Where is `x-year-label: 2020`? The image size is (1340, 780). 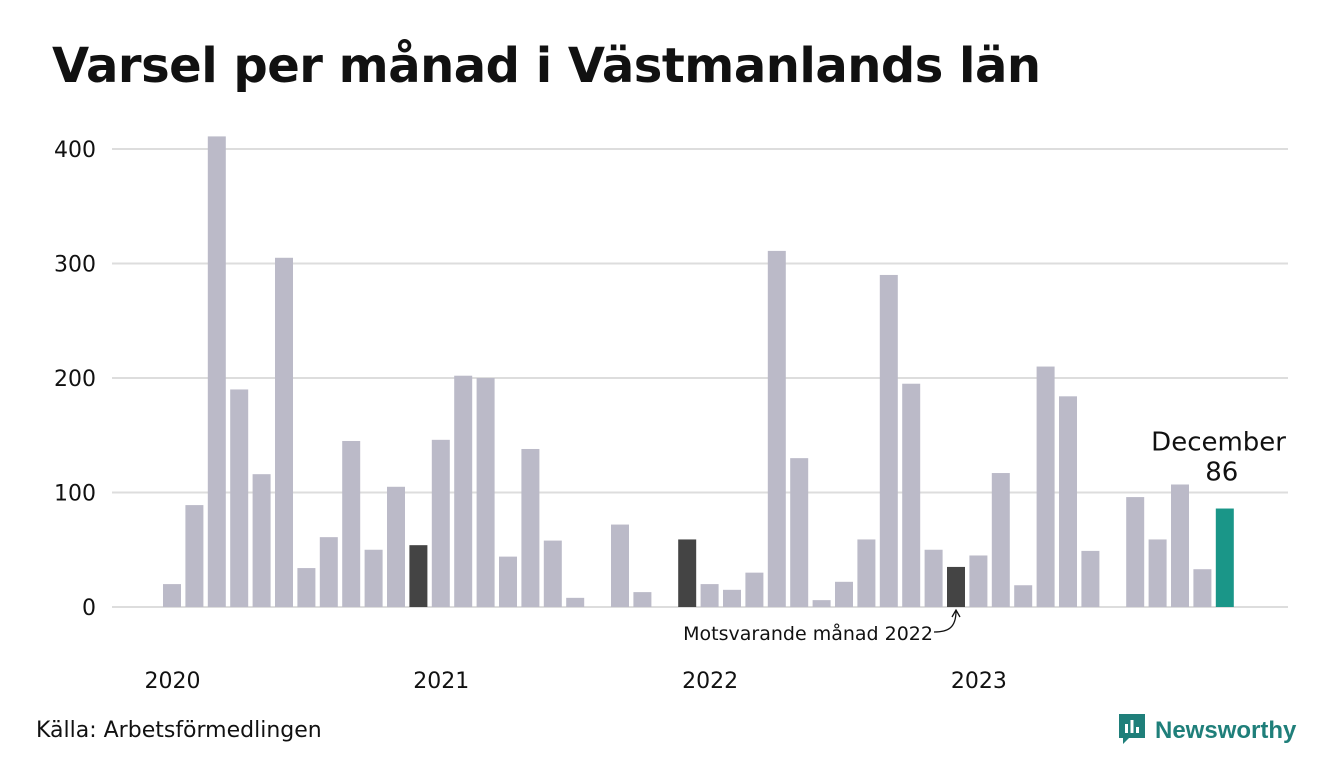 x-year-label: 2020 is located at coordinates (173, 681).